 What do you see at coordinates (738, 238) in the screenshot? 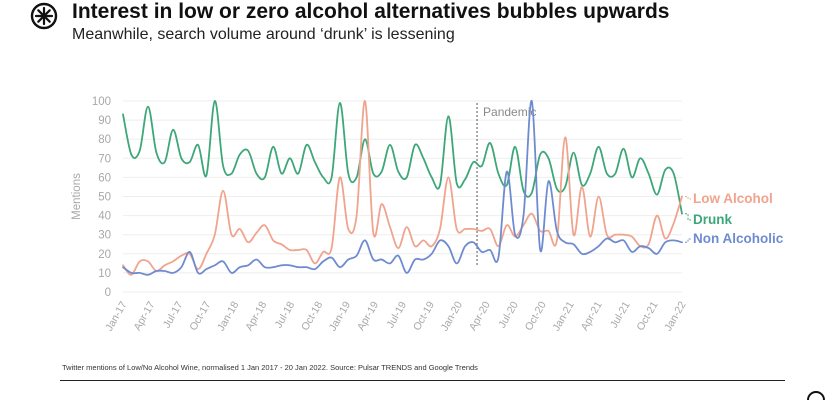
I see `legend-label-non-alcoholic: Non Alcoholic` at bounding box center [738, 238].